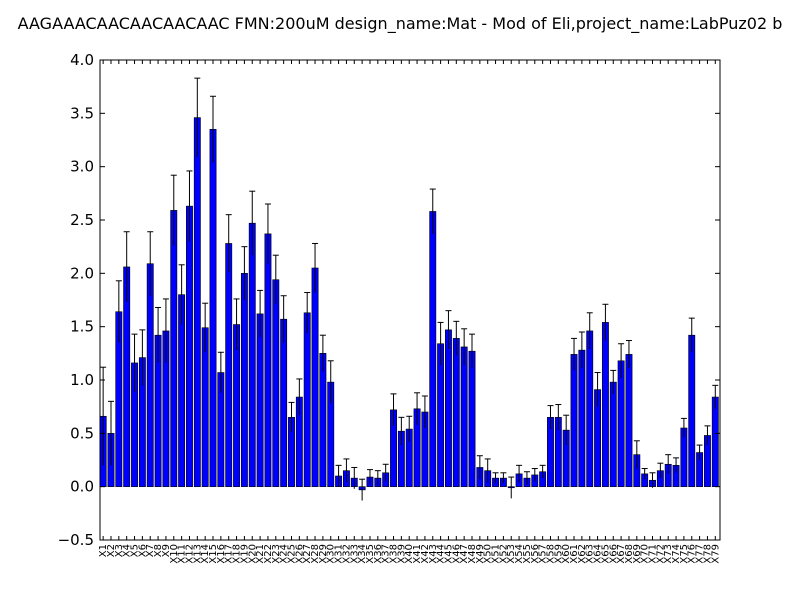 This screenshot has width=800, height=605. What do you see at coordinates (370, 554) in the screenshot?
I see `x-tick-label: X35` at bounding box center [370, 554].